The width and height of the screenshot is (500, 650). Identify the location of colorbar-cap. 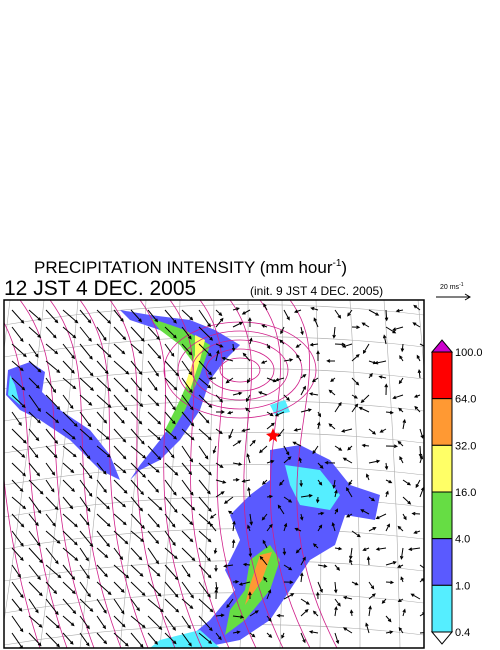
(442, 638).